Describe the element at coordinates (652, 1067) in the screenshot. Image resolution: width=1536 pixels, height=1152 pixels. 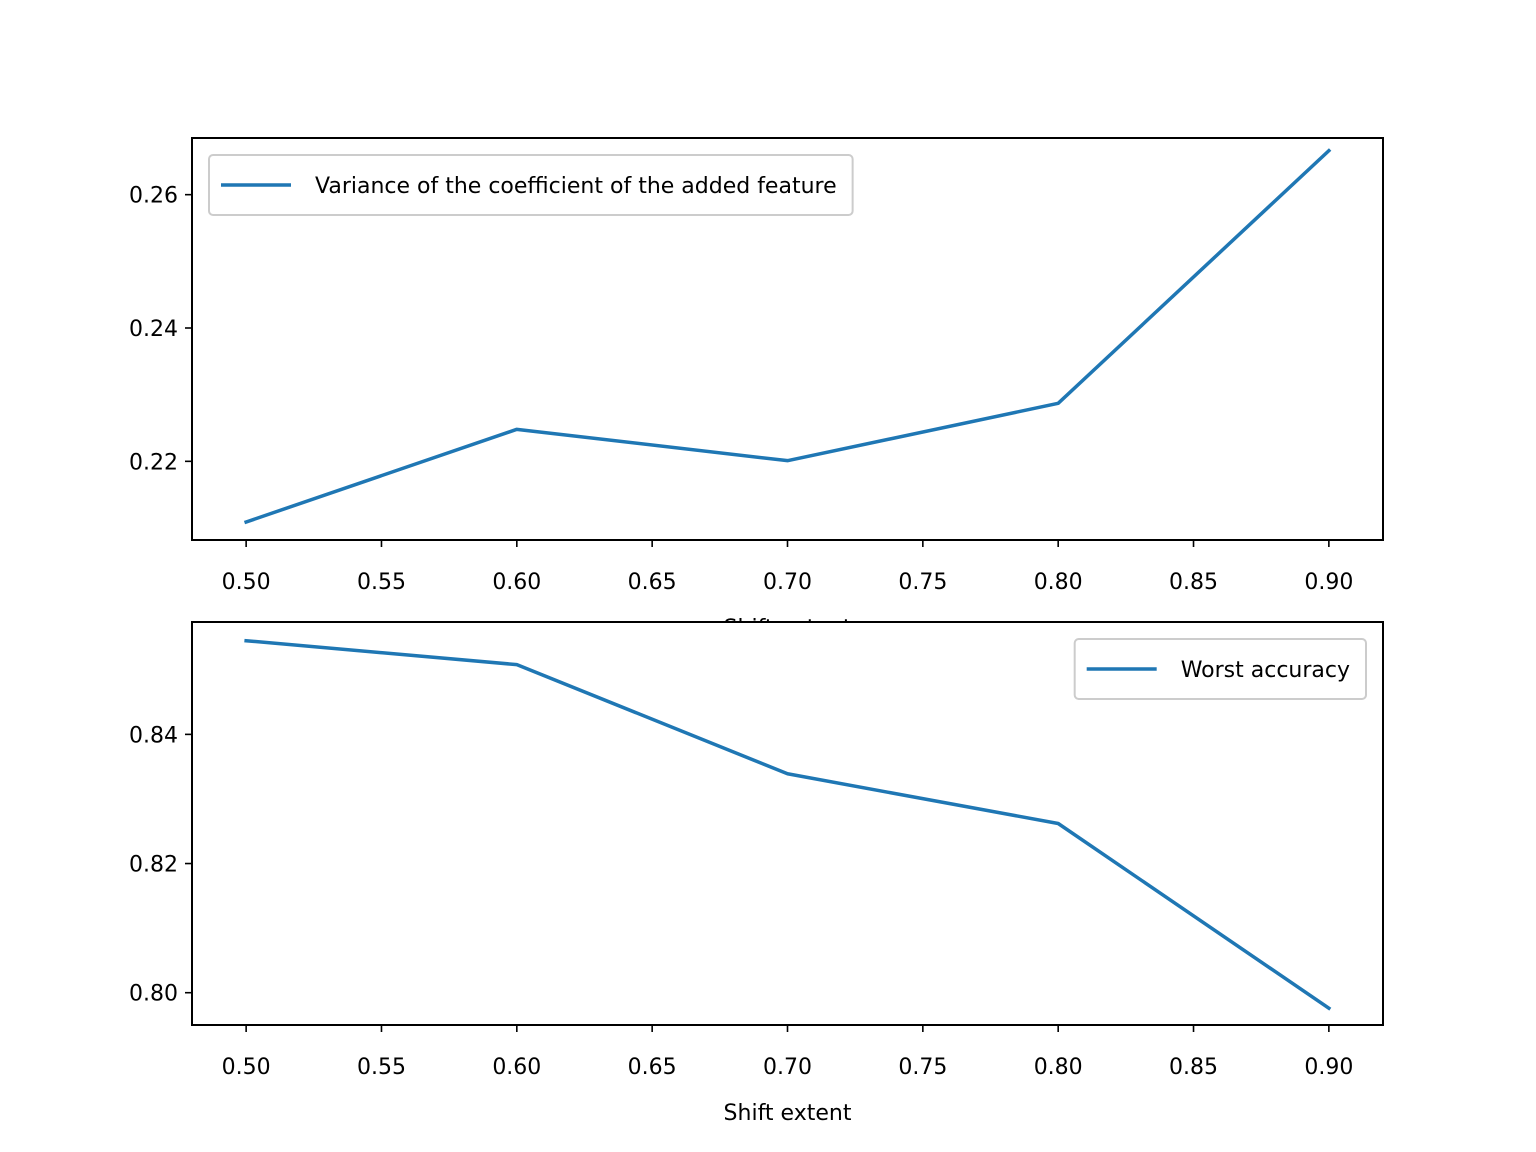
I see `accuracy-x-tick-label: 0.65` at that location.